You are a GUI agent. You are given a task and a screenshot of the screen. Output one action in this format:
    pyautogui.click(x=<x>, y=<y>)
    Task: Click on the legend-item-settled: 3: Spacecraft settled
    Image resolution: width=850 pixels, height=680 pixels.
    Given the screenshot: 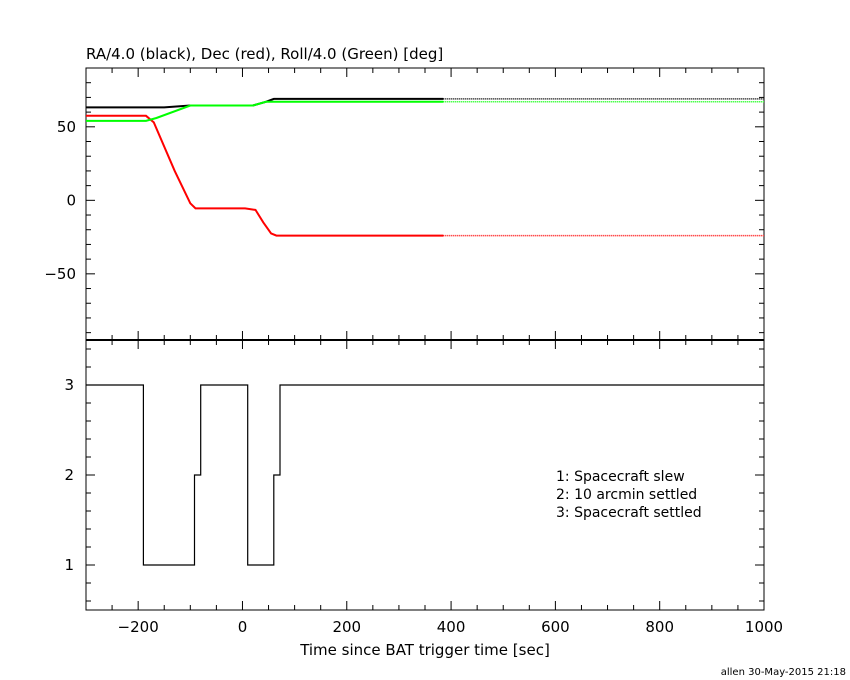 What is the action you would take?
    pyautogui.click(x=629, y=513)
    